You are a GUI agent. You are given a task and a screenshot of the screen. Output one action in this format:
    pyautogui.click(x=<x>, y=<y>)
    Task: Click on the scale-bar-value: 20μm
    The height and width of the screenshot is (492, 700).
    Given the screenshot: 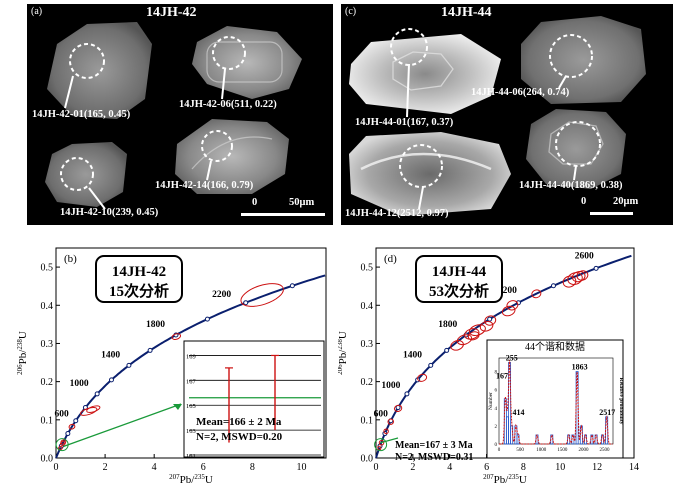 What is the action you would take?
    pyautogui.click(x=626, y=201)
    